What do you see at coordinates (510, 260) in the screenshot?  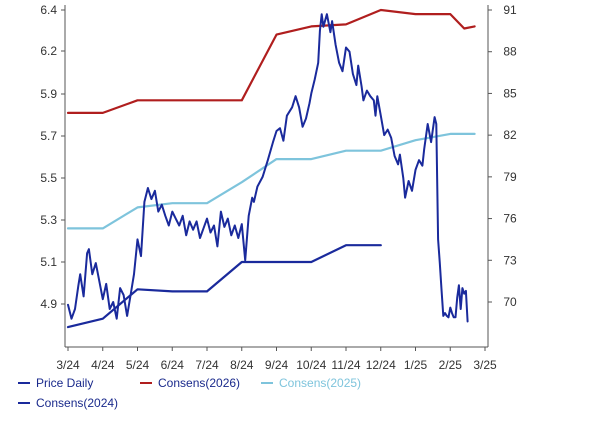 I see `right-tick-label: 73` at bounding box center [510, 260].